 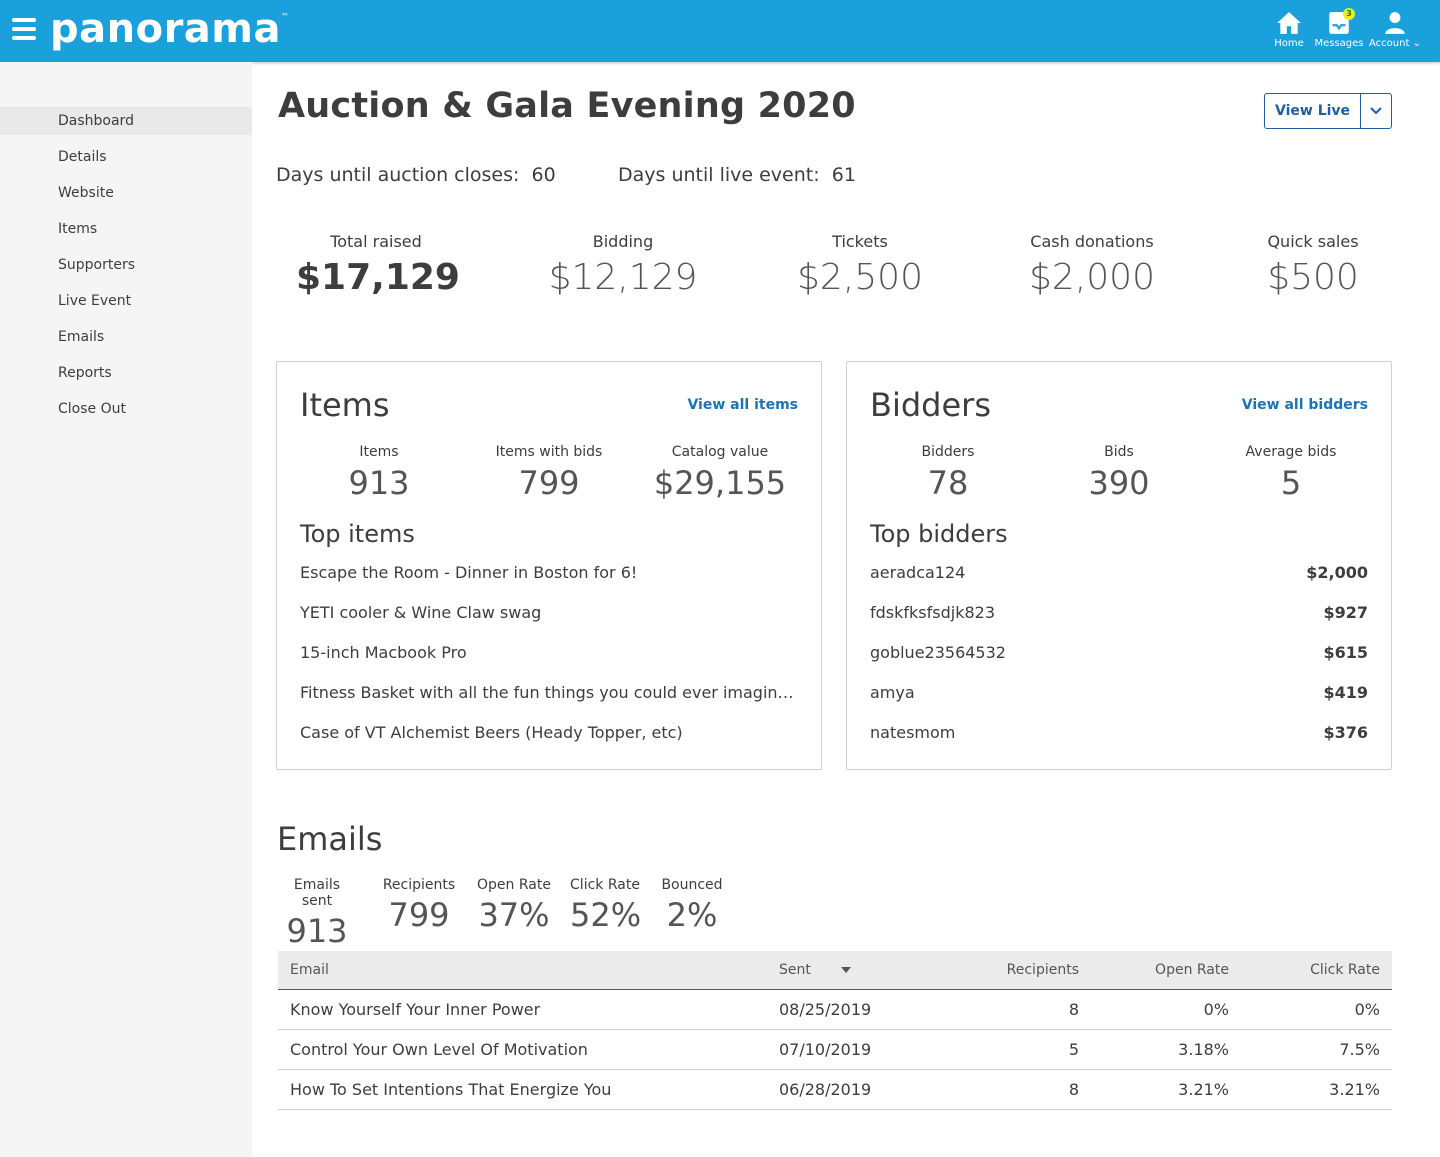 What do you see at coordinates (918, 572) in the screenshot?
I see `bidder-name: aeradca124` at bounding box center [918, 572].